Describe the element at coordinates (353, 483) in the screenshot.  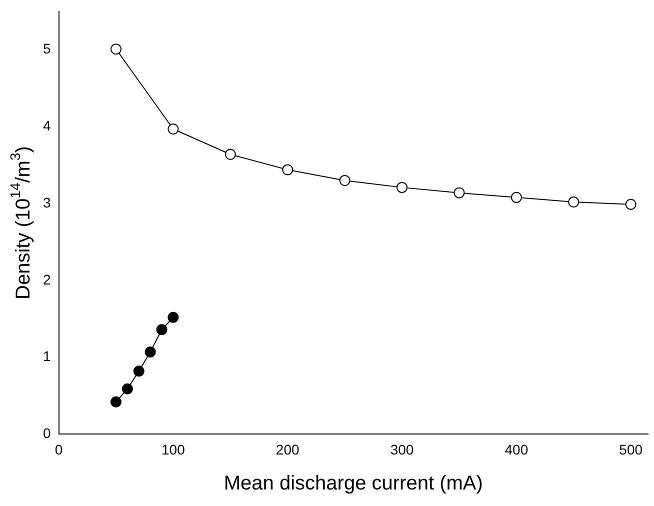
I see `x-axis-title: Mean discharge current (mA)` at that location.